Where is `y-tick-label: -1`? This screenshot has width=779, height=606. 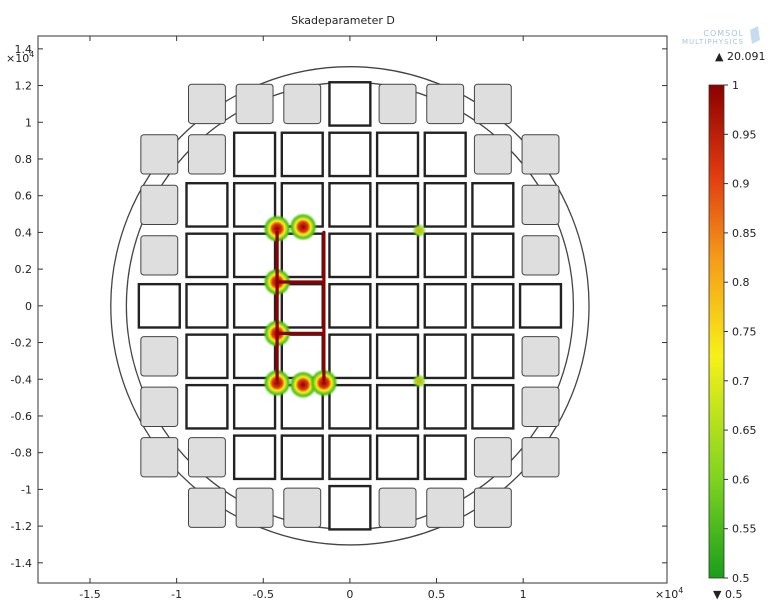
y-tick-label: -1 is located at coordinates (26, 489).